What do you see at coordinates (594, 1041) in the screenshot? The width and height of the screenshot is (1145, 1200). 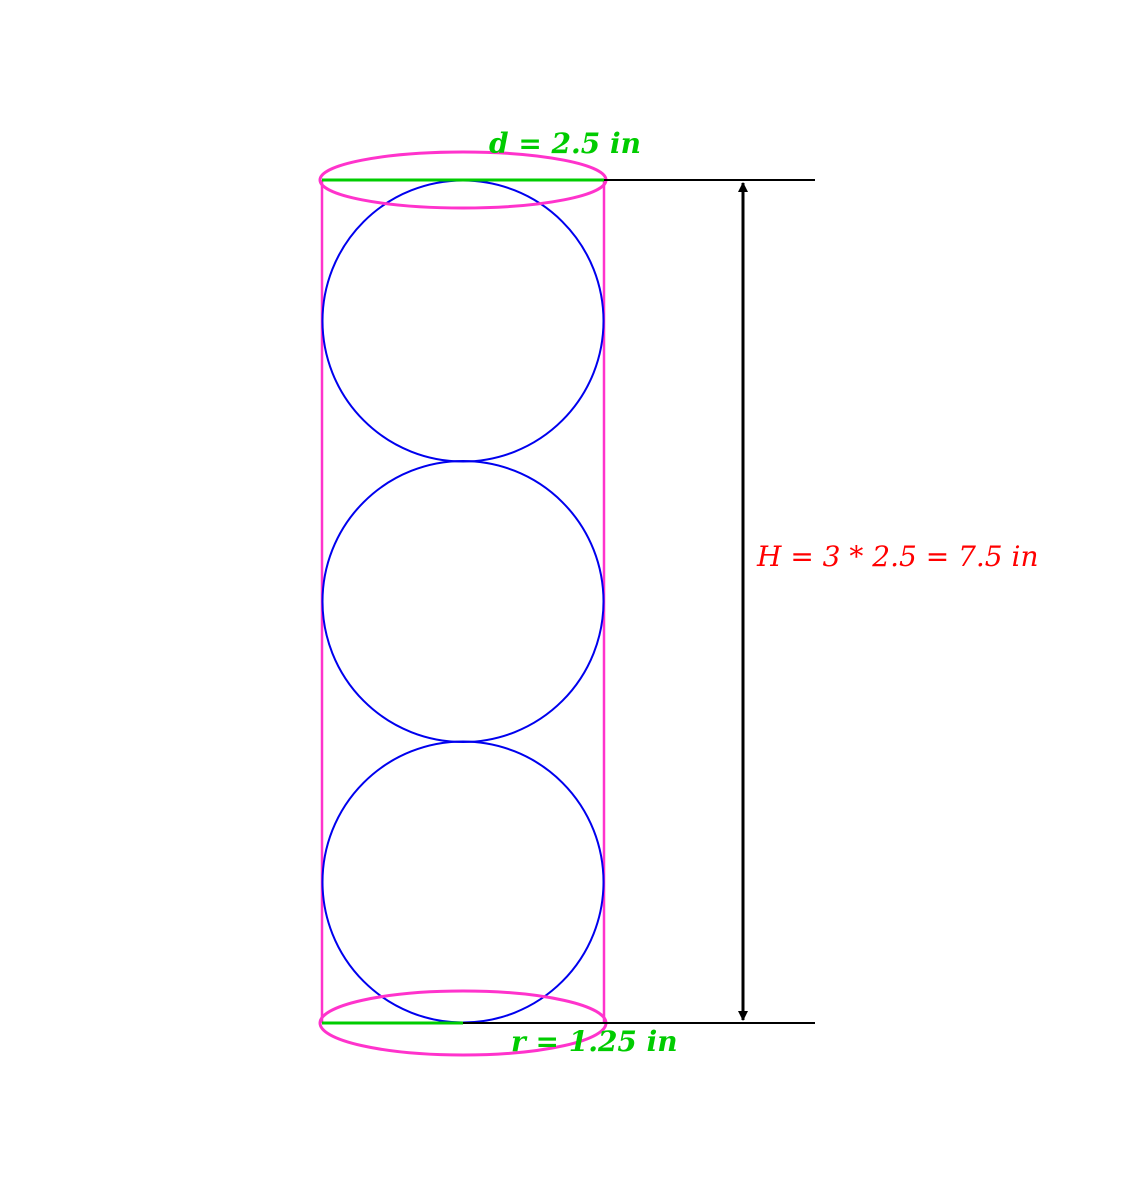 I see `radius-label: r = 1.25 in` at bounding box center [594, 1041].